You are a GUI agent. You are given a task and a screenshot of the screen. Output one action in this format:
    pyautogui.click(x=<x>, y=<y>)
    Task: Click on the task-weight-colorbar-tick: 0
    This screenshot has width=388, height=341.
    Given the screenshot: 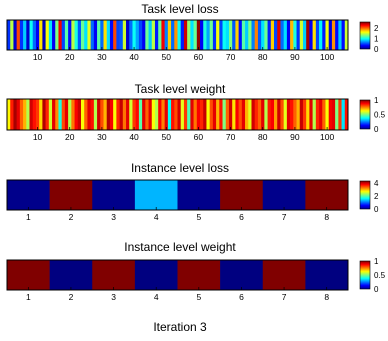 What is the action you would take?
    pyautogui.click(x=376, y=129)
    